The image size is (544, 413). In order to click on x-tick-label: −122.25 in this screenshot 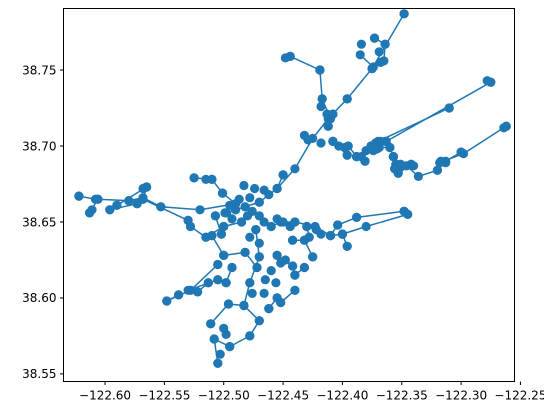, I will do `click(519, 396)`.